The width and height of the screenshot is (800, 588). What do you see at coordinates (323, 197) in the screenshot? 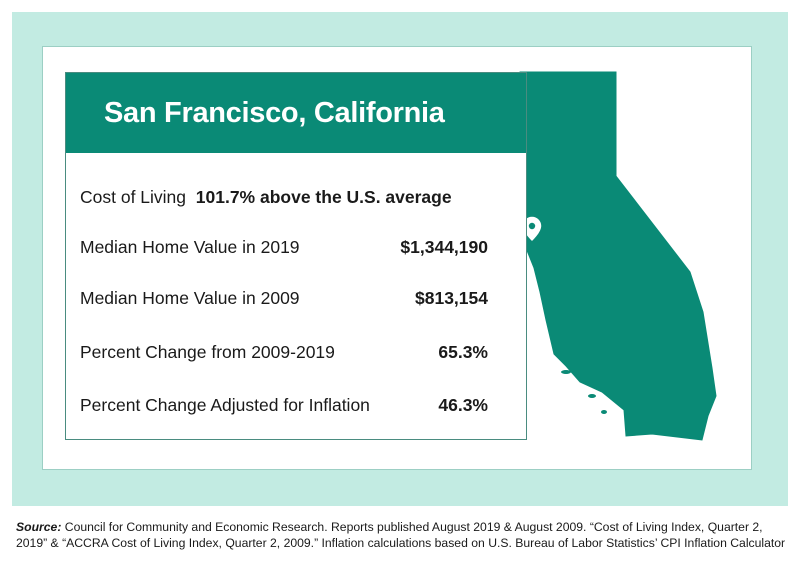
I see `stat-value: 101.7% above the U.S. average` at bounding box center [323, 197].